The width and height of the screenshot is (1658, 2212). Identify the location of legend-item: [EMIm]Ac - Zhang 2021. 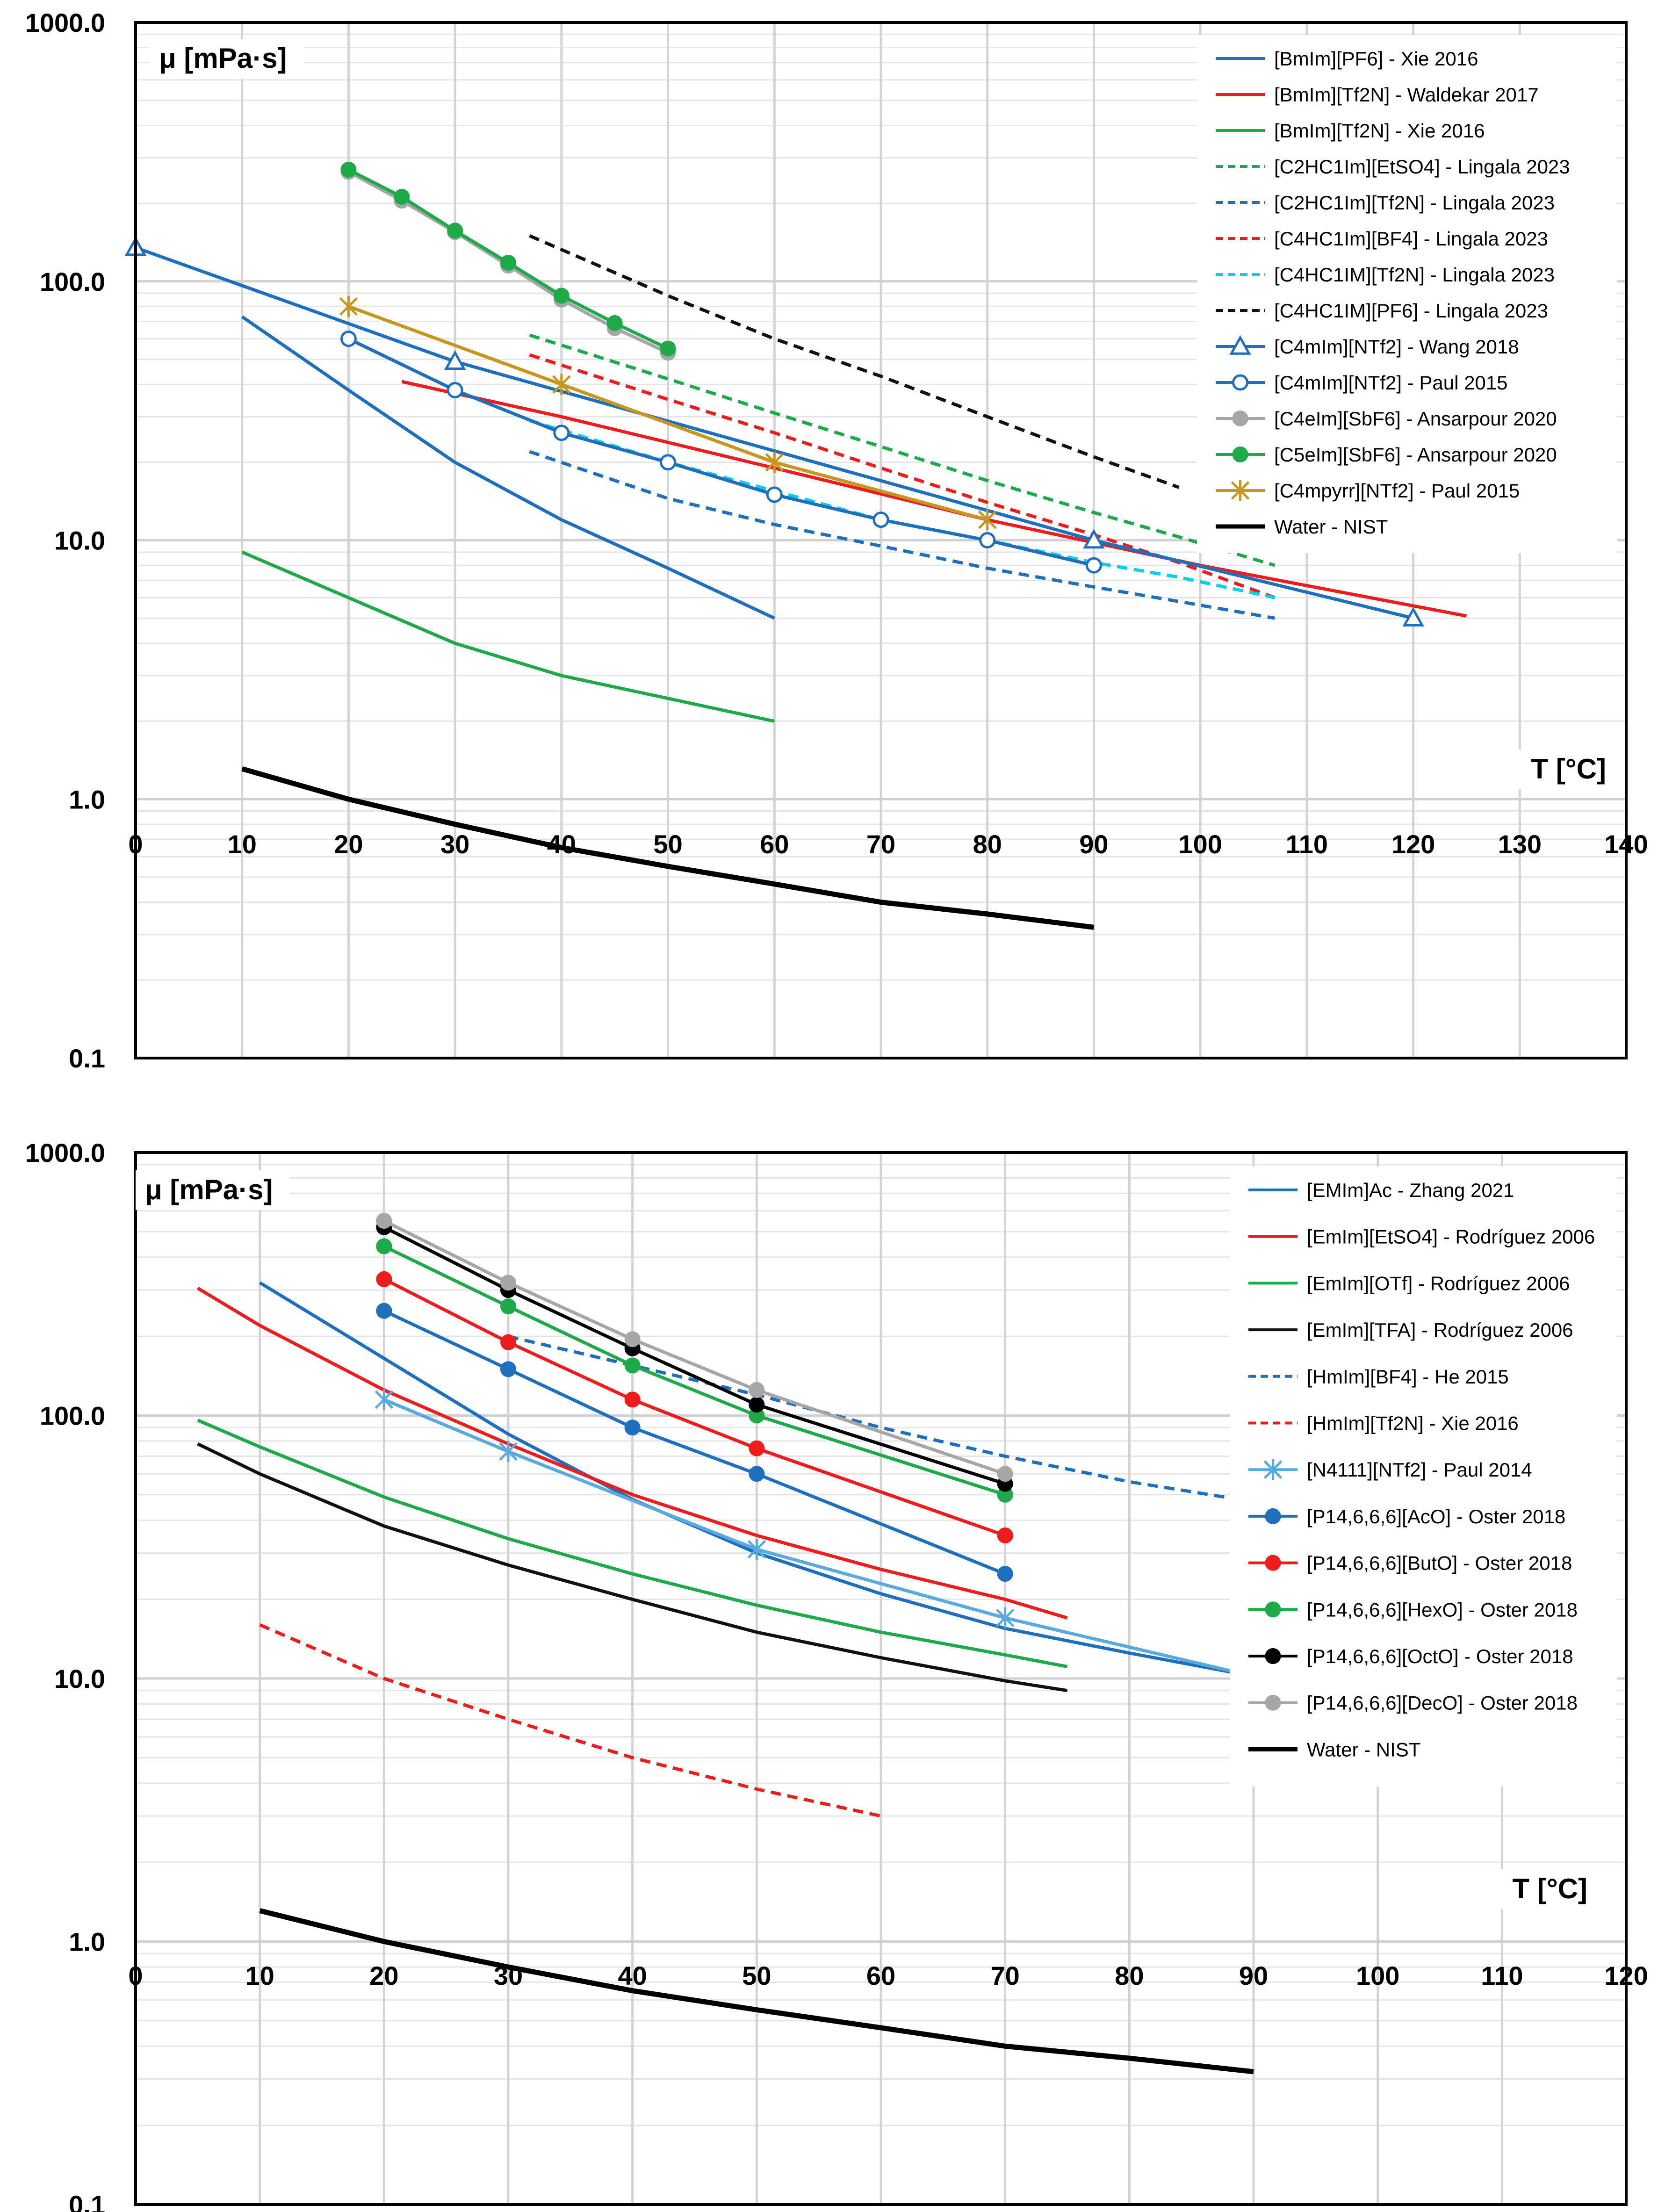
(1381, 1190).